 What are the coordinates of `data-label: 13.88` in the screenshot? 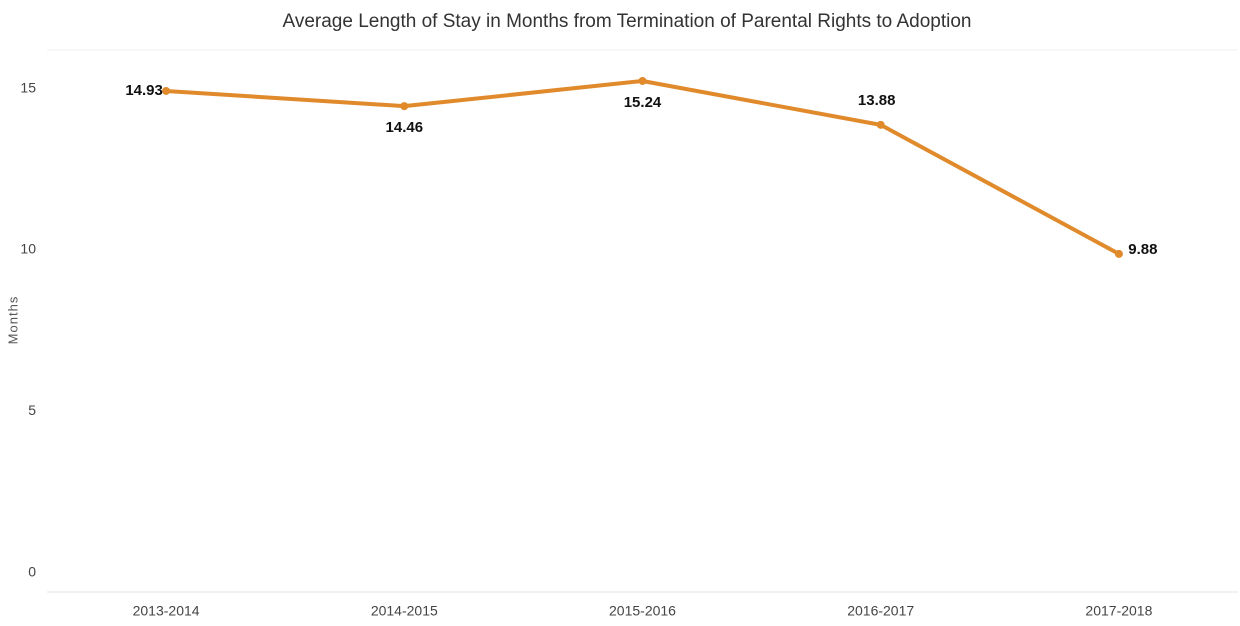 It's located at (877, 100).